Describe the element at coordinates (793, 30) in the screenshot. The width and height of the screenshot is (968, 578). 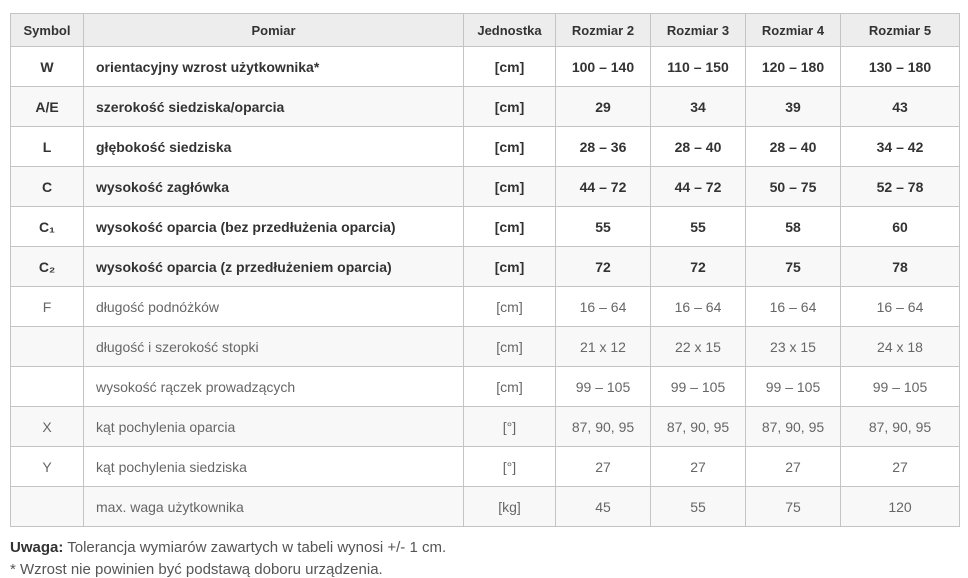
I see `header-rozmiar-4: Rozmiar 4` at that location.